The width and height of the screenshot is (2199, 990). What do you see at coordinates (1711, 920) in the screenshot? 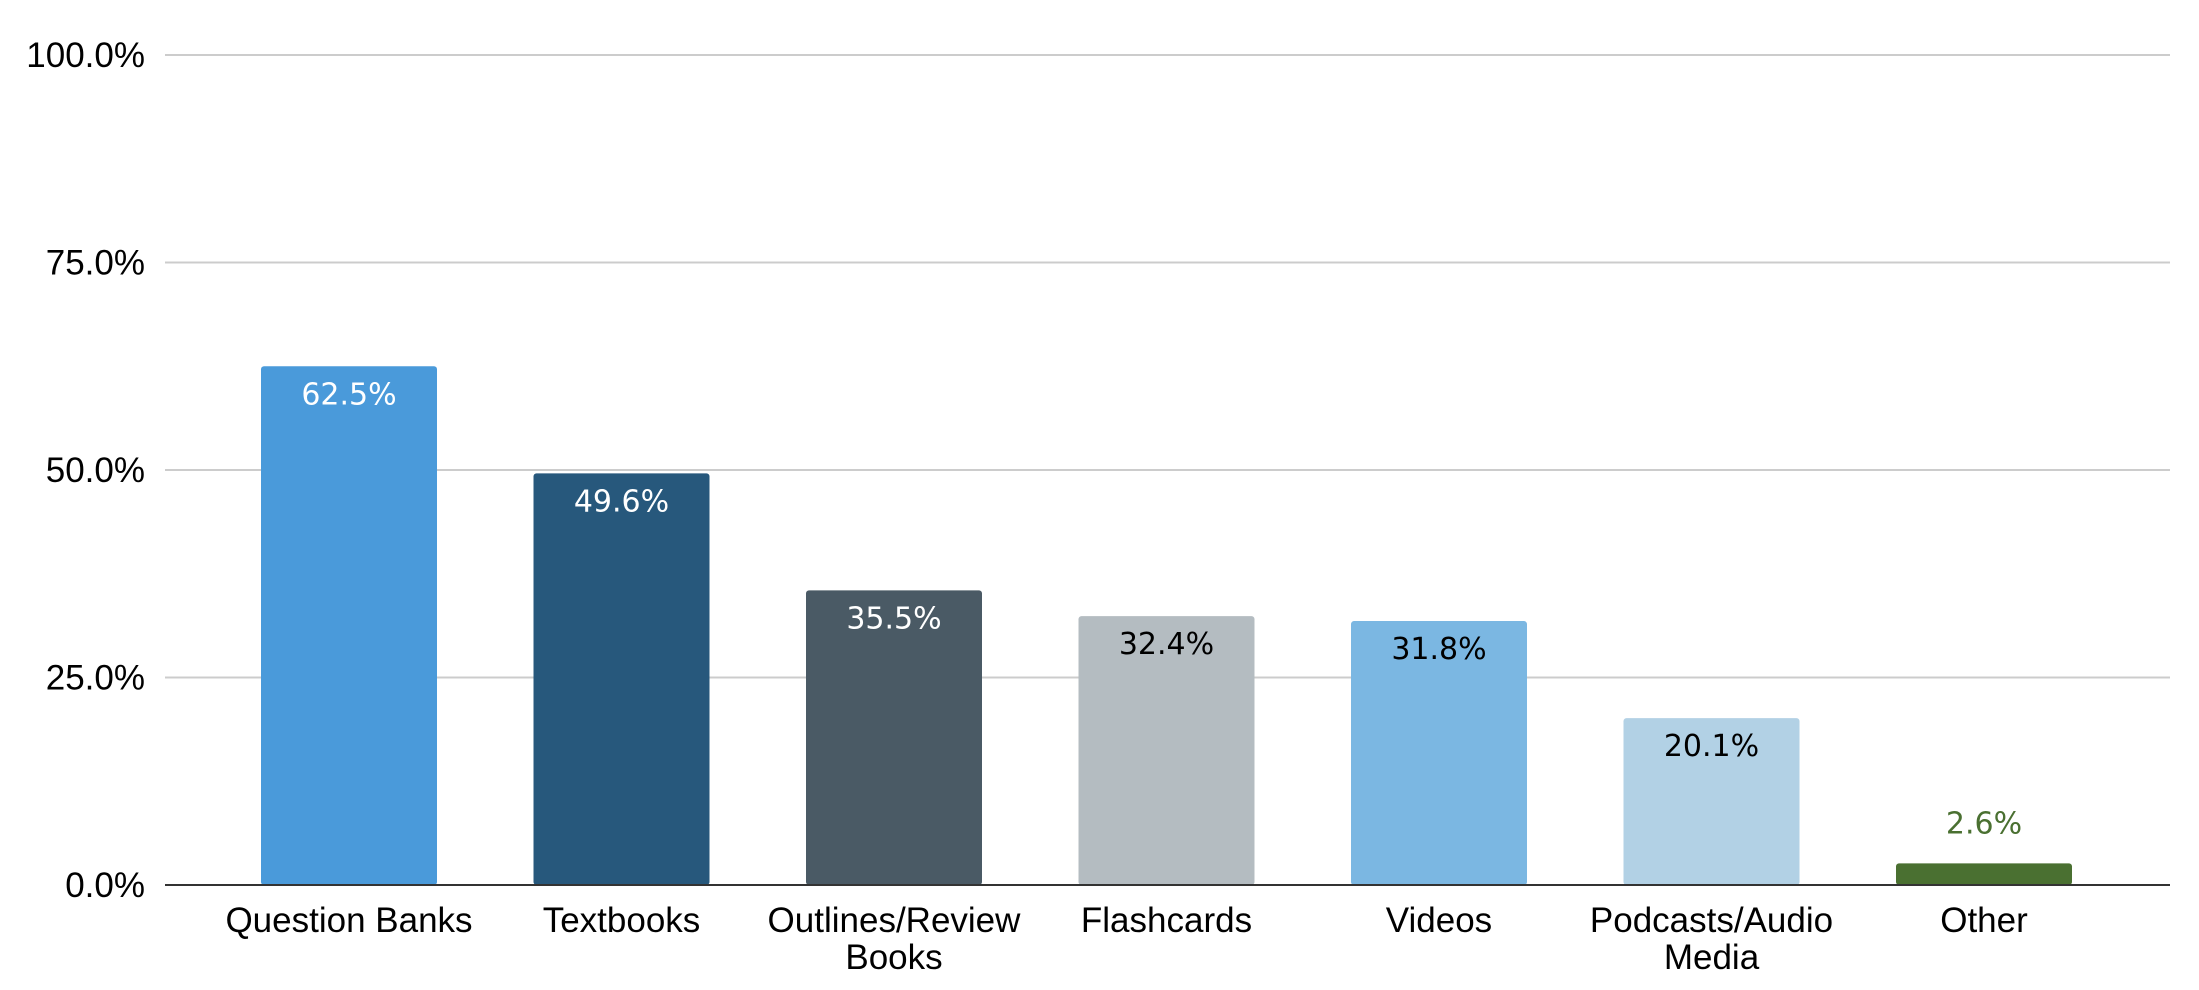
I see `x-category-label-line: Podcasts/Audio` at bounding box center [1711, 920].